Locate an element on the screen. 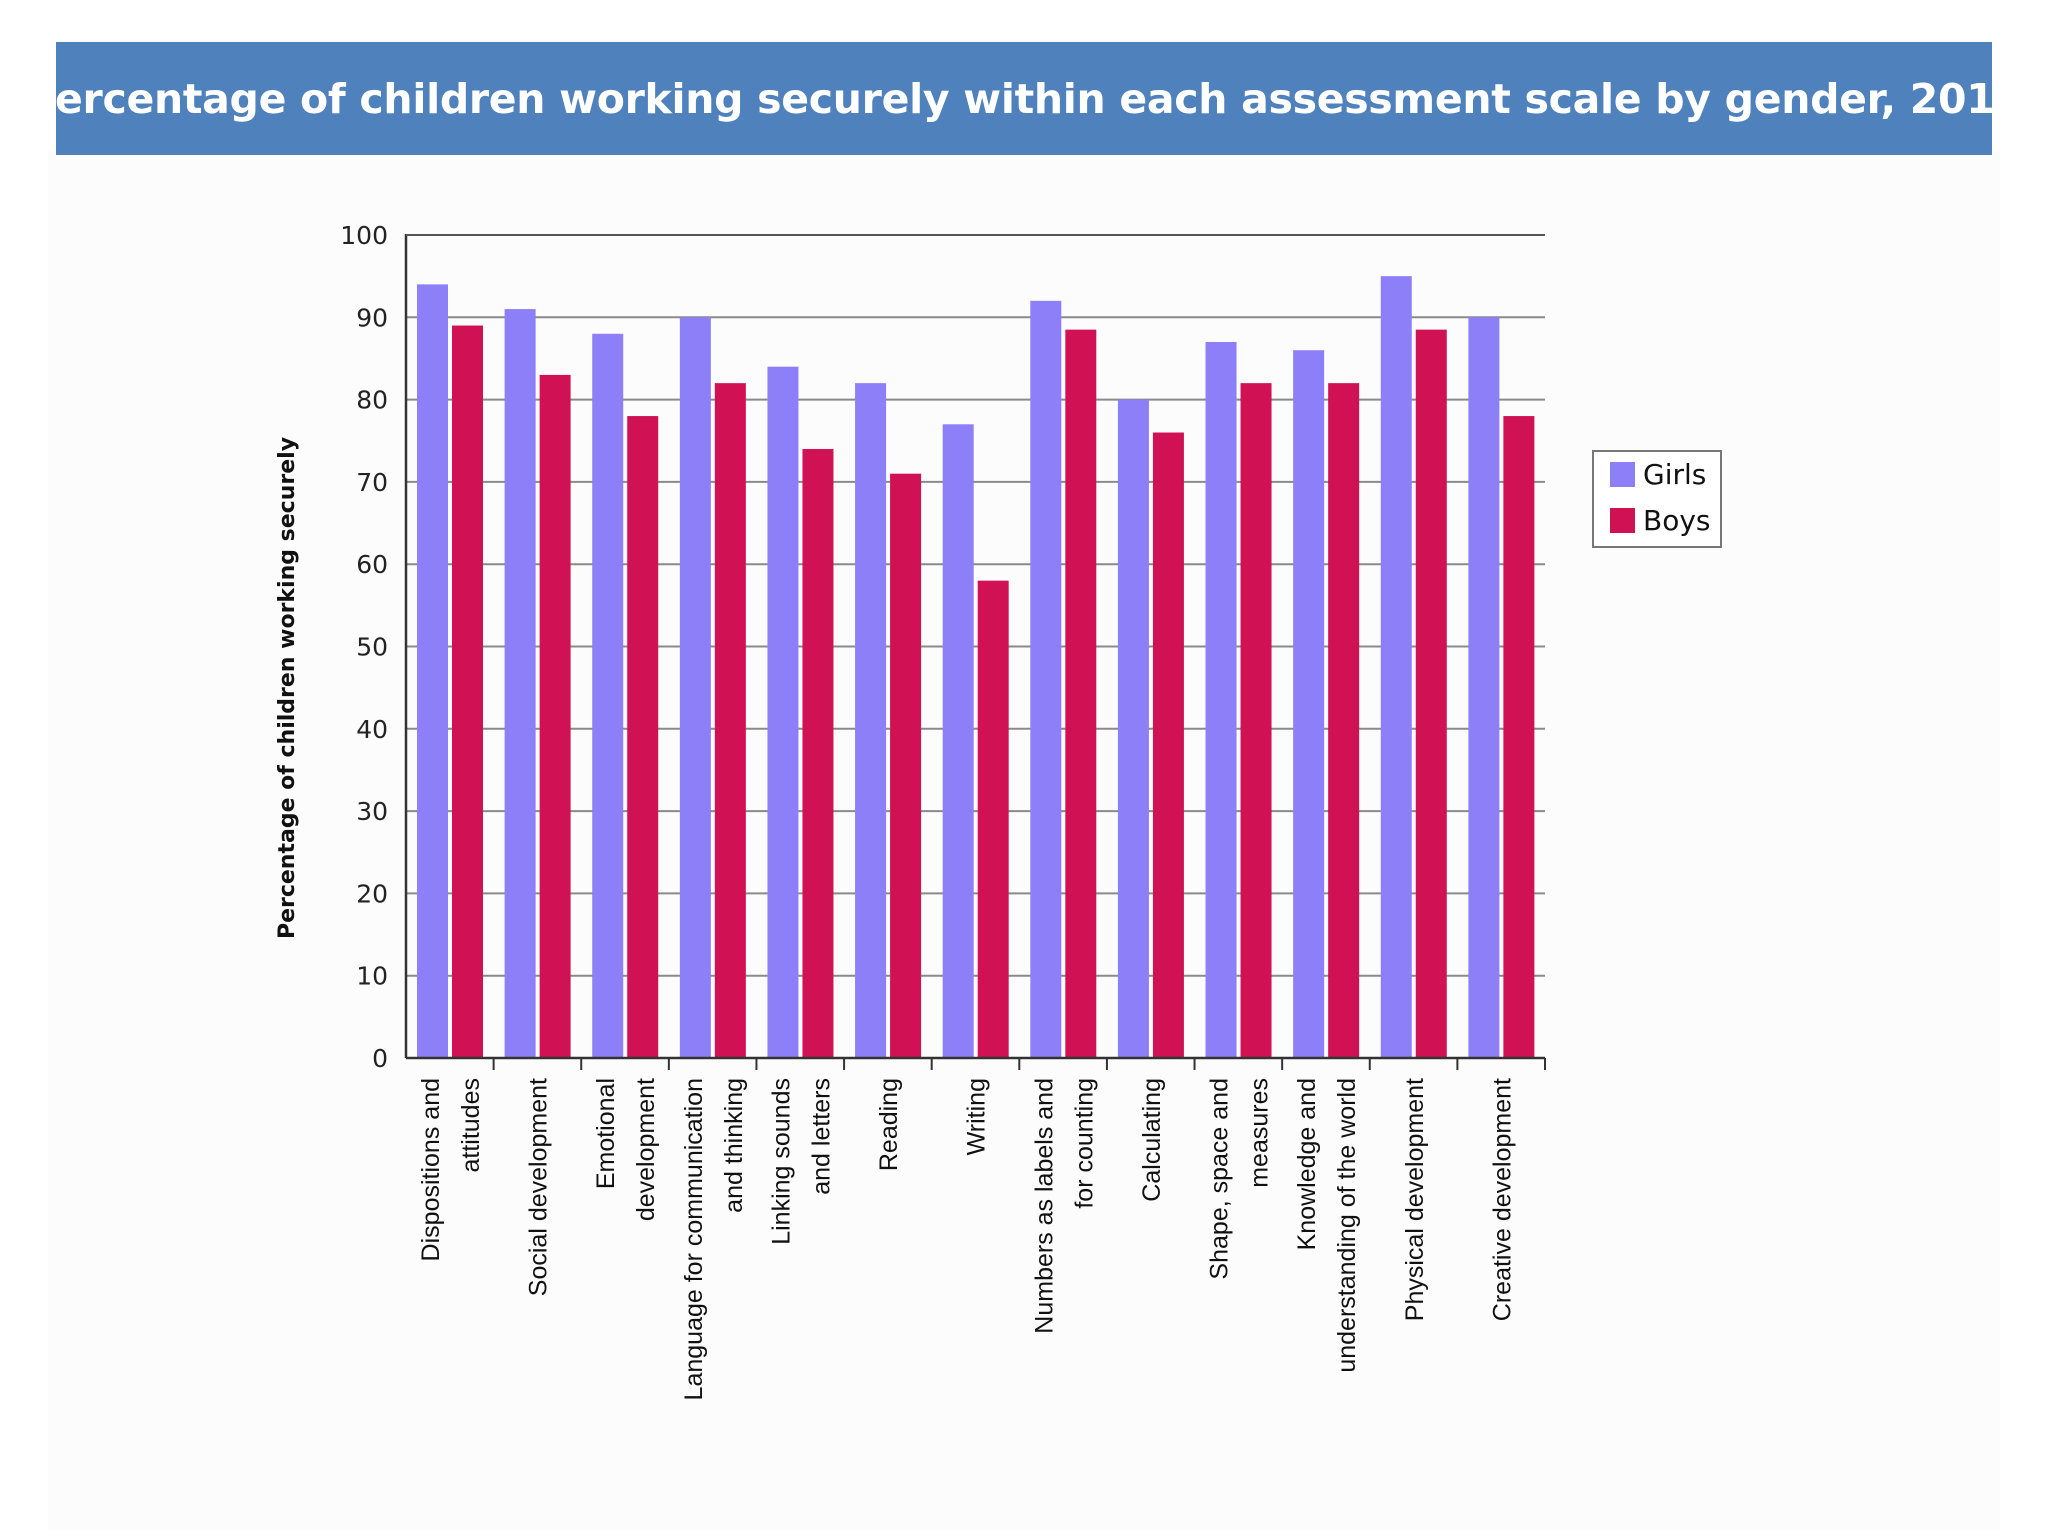 Image resolution: width=2048 pixels, height=1536 pixels. category-label-line: measures is located at coordinates (1260, 1133).